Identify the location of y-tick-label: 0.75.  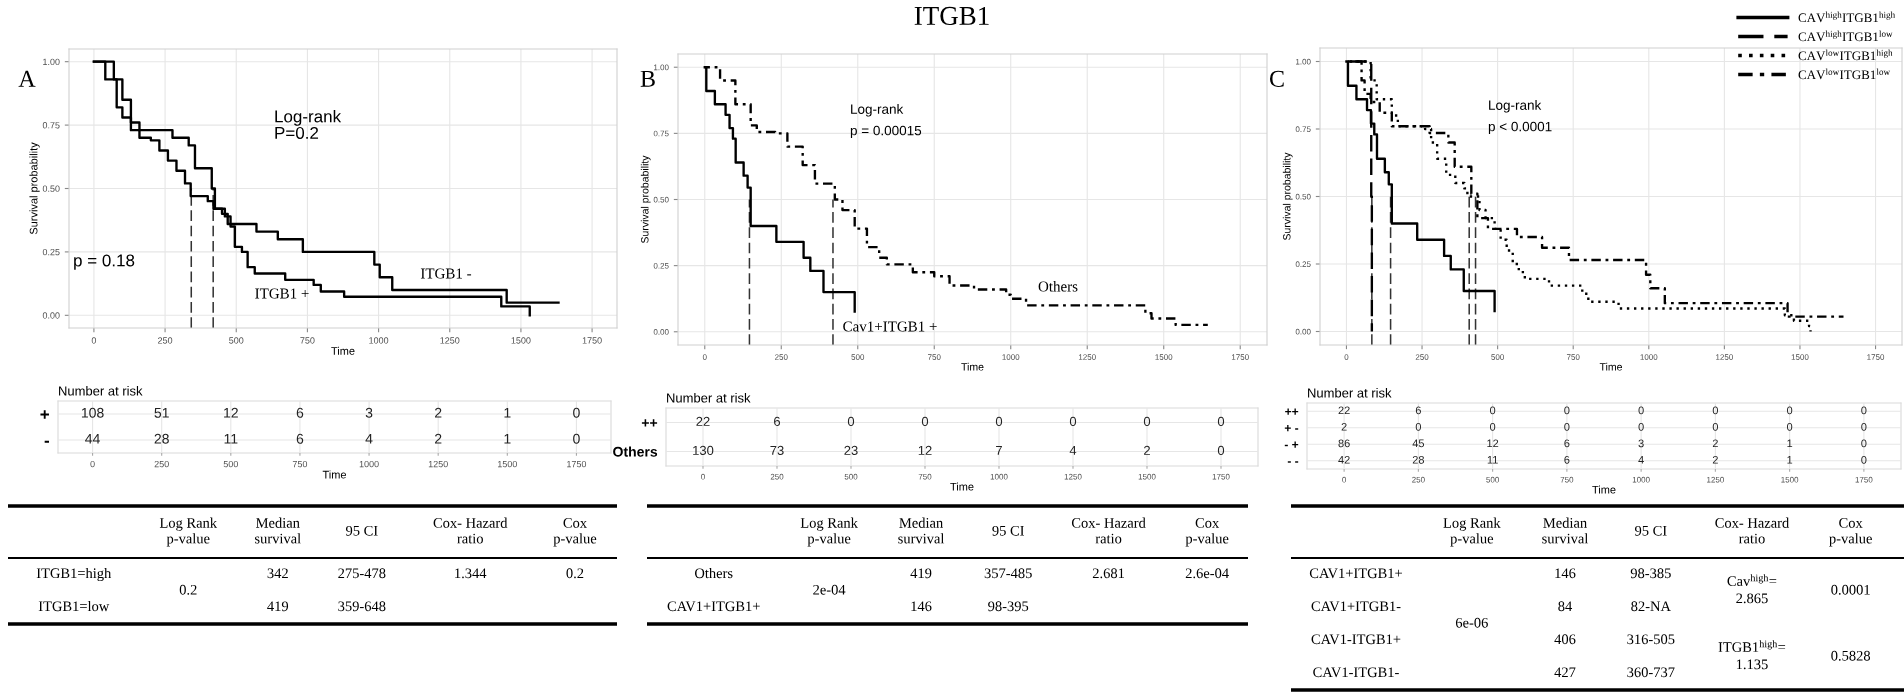
(51, 125).